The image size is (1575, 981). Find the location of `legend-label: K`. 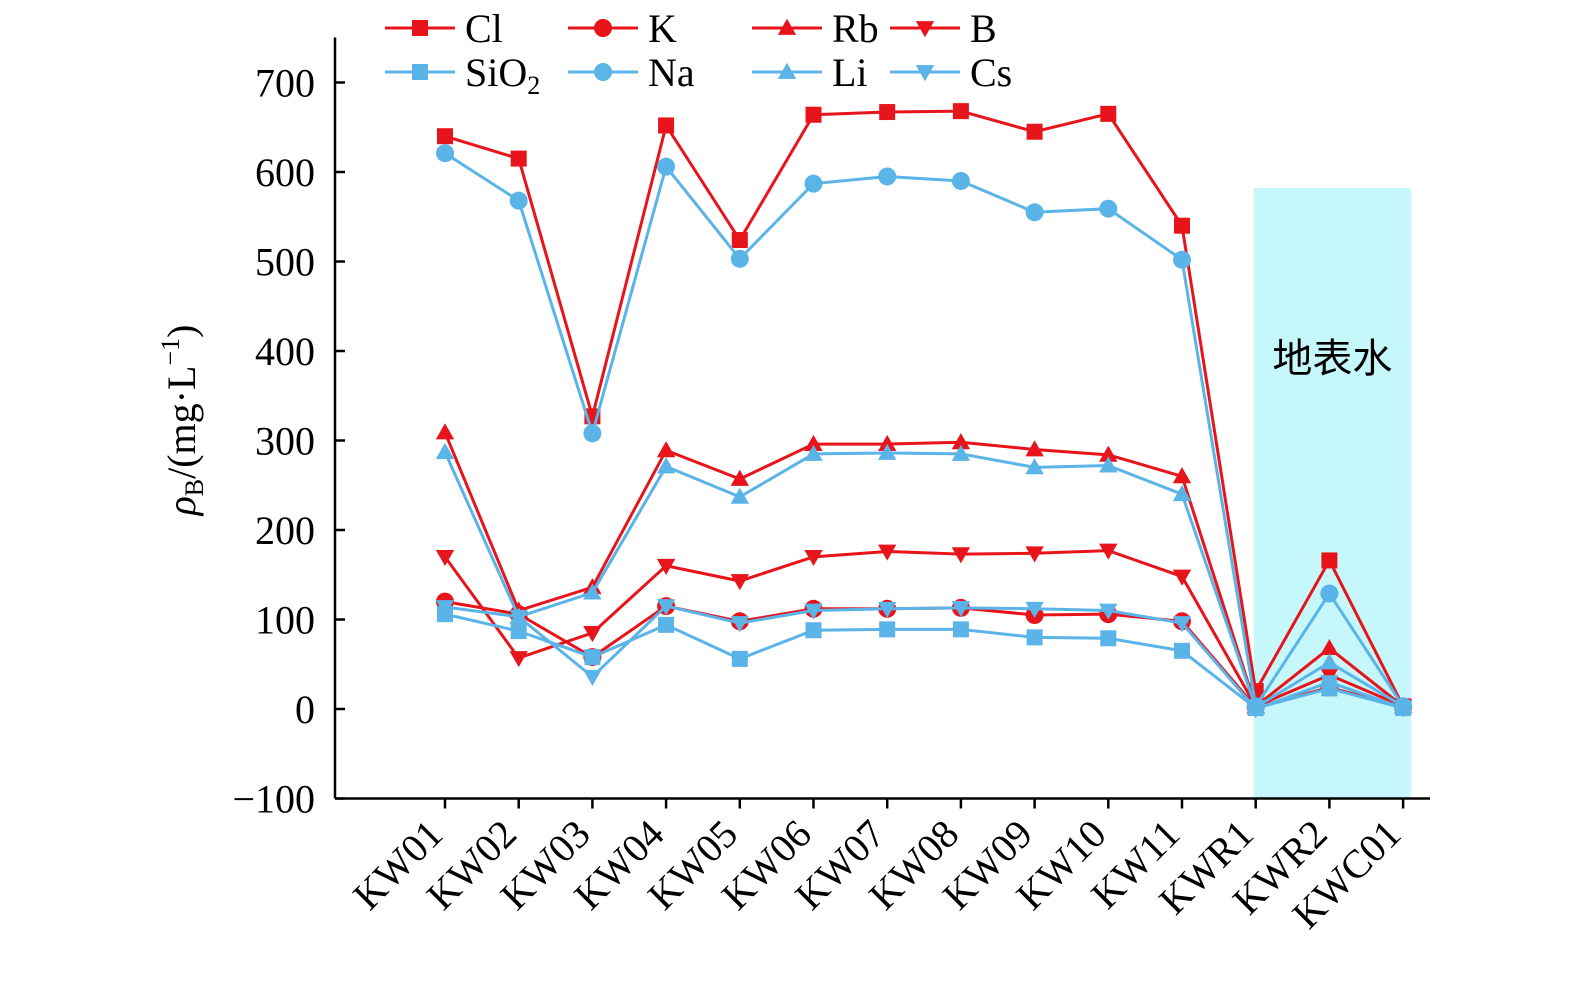

legend-label: K is located at coordinates (662, 28).